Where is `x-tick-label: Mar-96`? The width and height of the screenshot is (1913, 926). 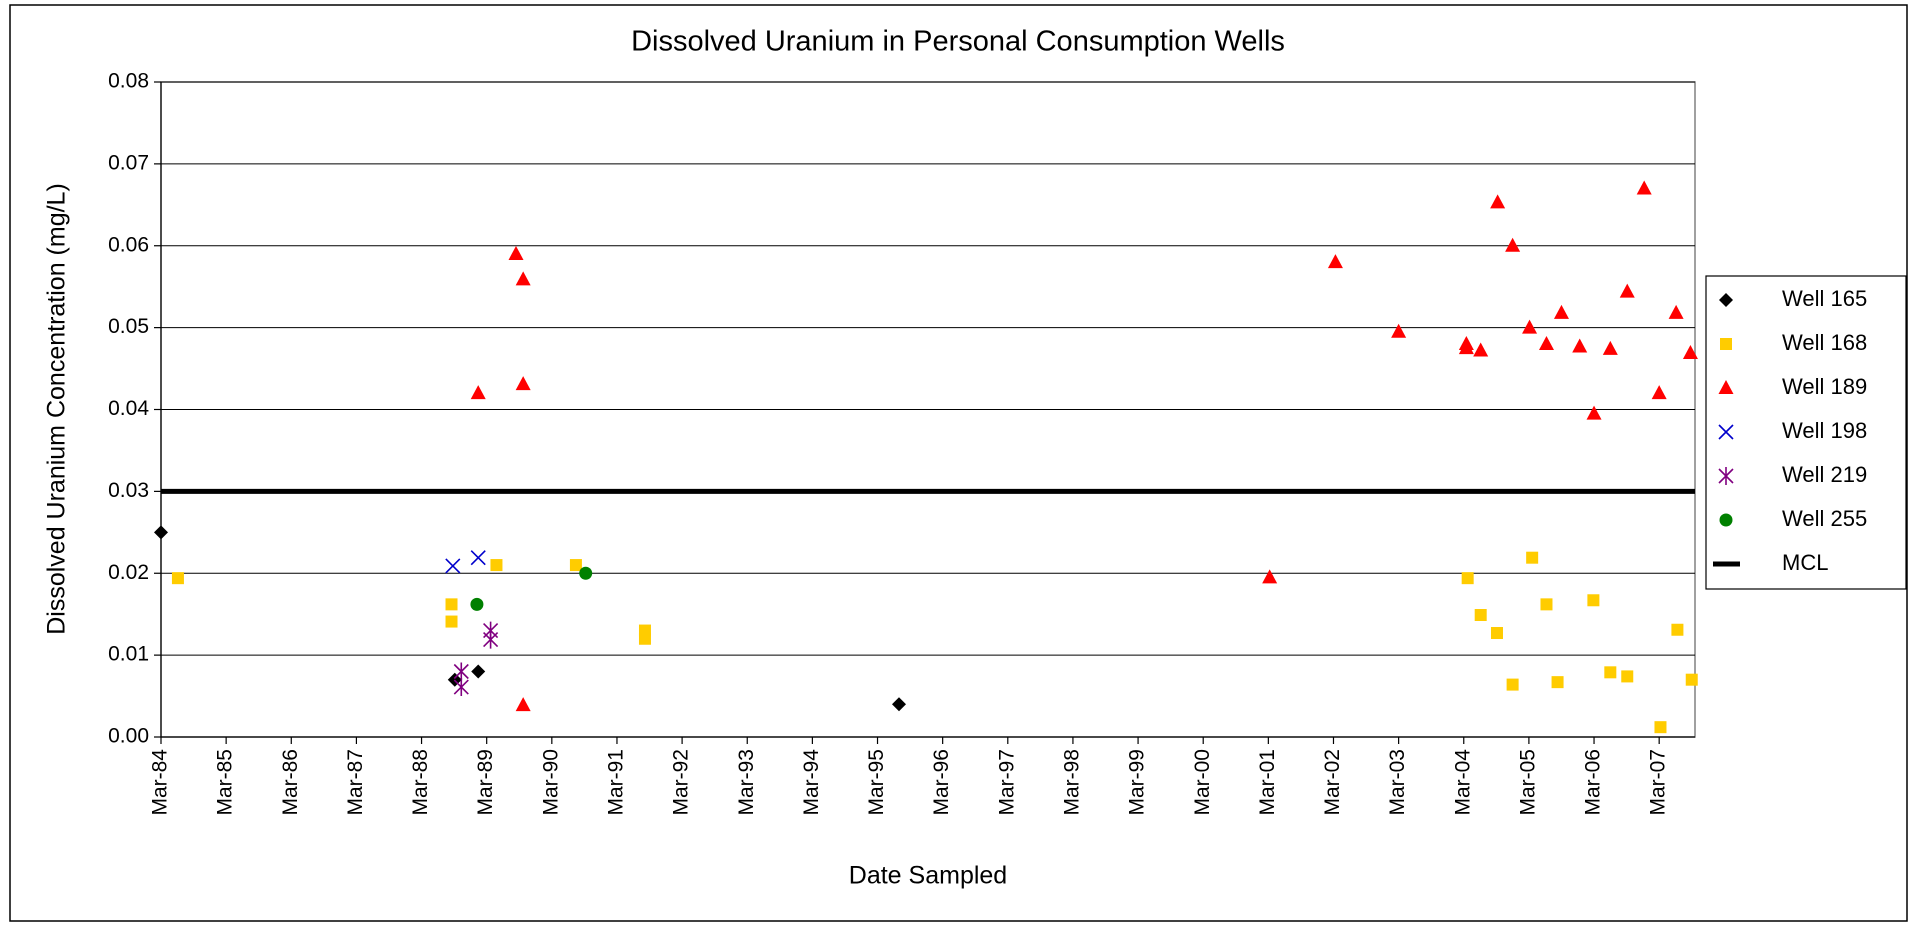
x-tick-label: Mar-96 is located at coordinates (941, 782).